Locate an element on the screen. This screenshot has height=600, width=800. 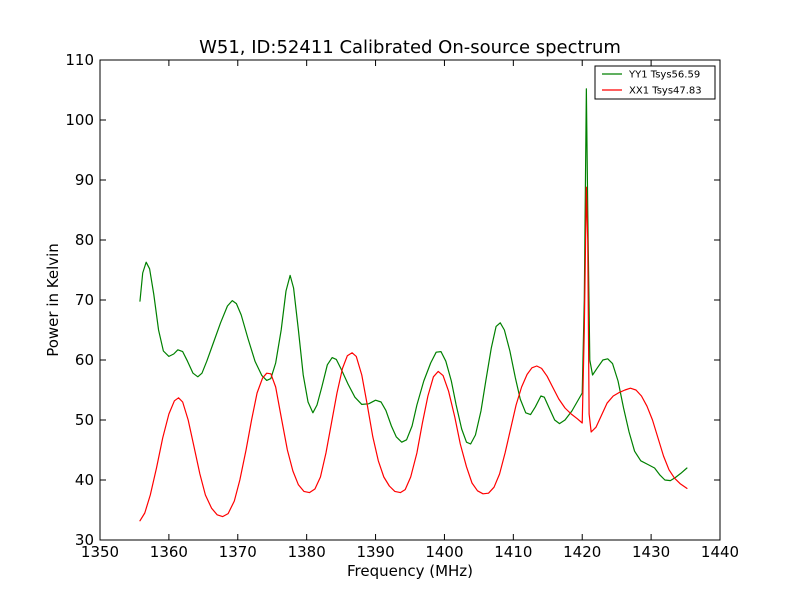
legend: YY1 Tsys56.59 XX1 Tsys47.83 is located at coordinates (655, 82).